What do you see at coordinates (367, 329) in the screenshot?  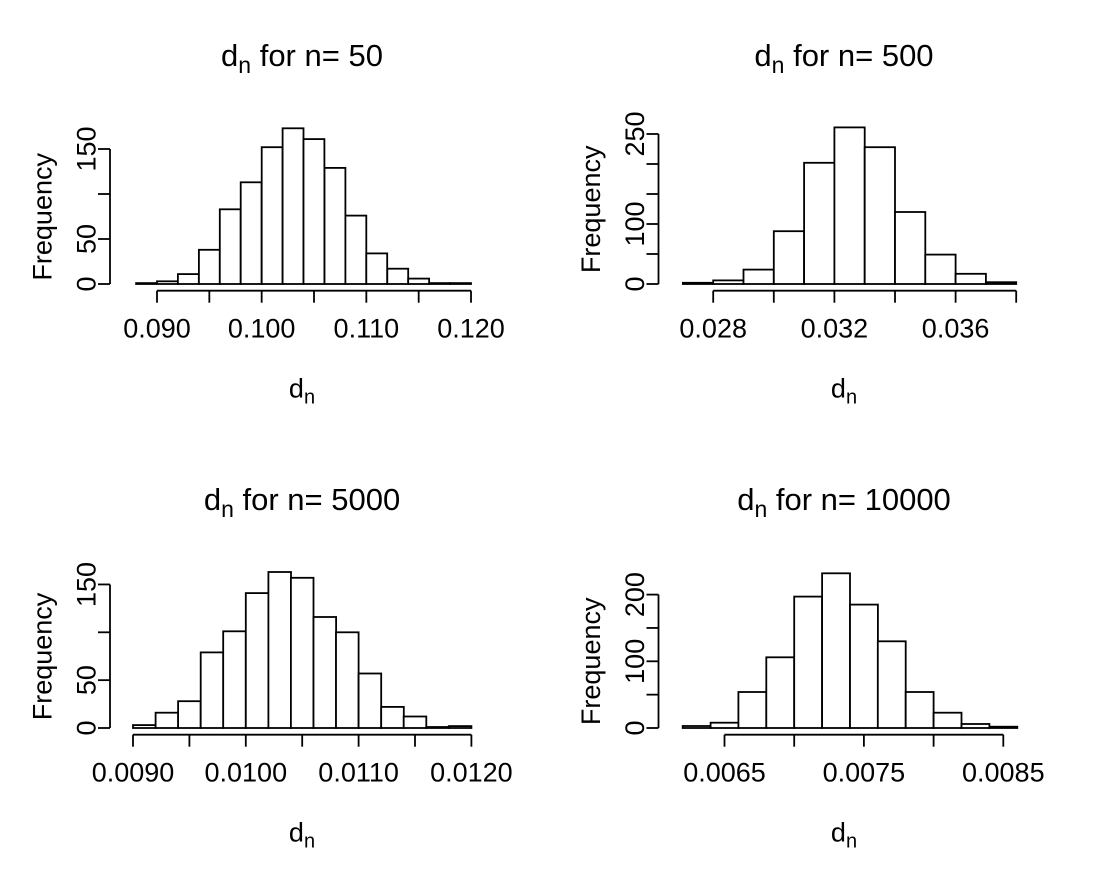 I see `x-tick-label: 0.110` at bounding box center [367, 329].